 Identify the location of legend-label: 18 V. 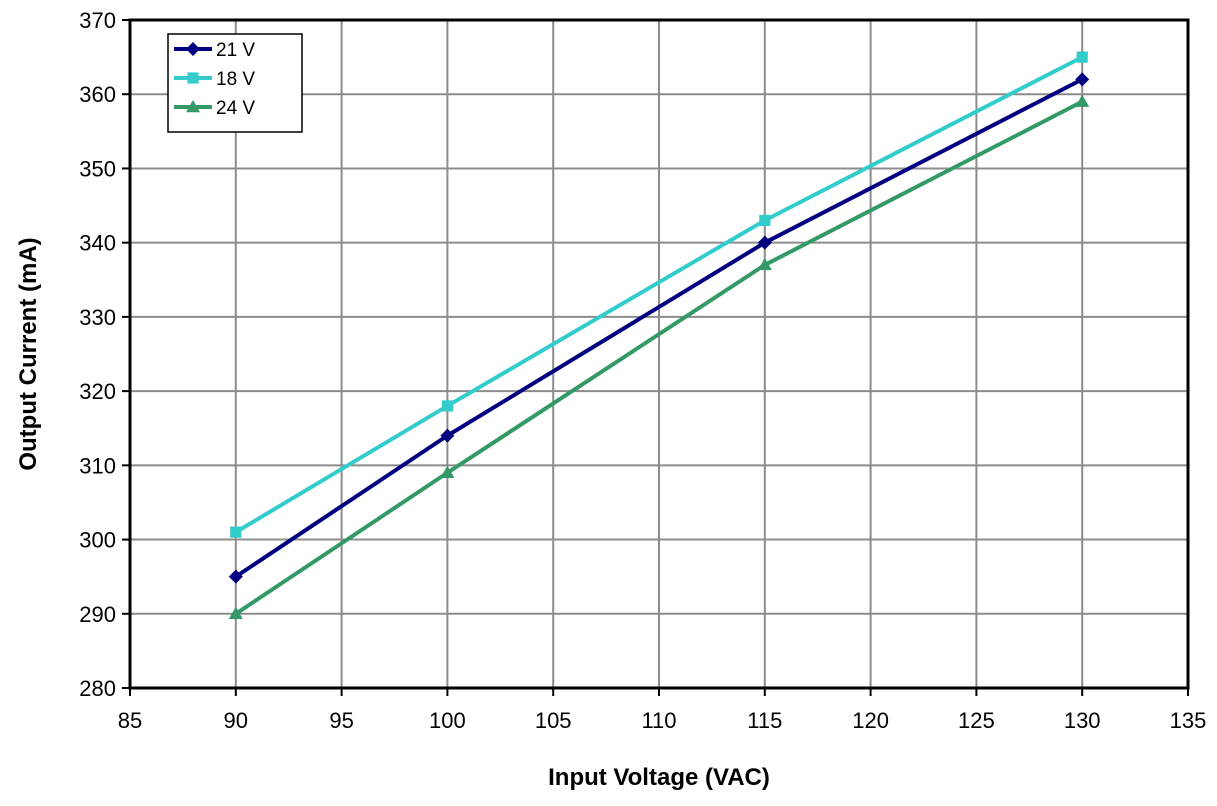
(235, 79).